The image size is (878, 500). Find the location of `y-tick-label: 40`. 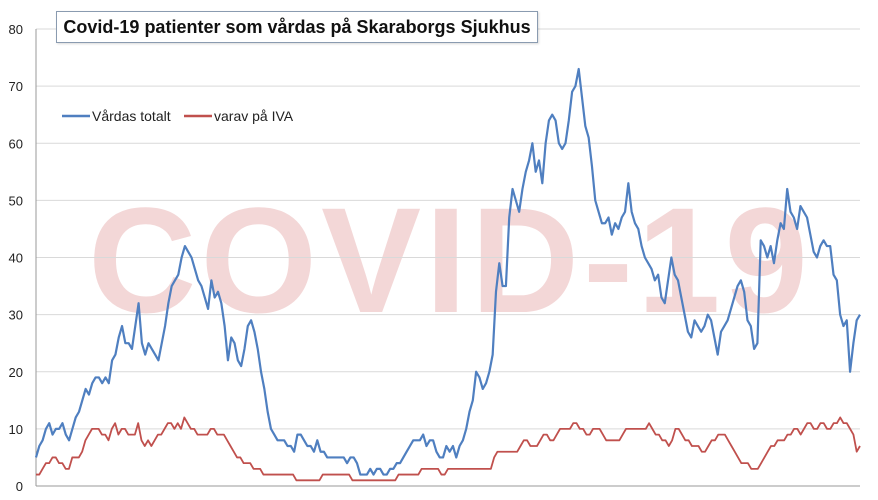

y-tick-label: 40 is located at coordinates (16, 258).